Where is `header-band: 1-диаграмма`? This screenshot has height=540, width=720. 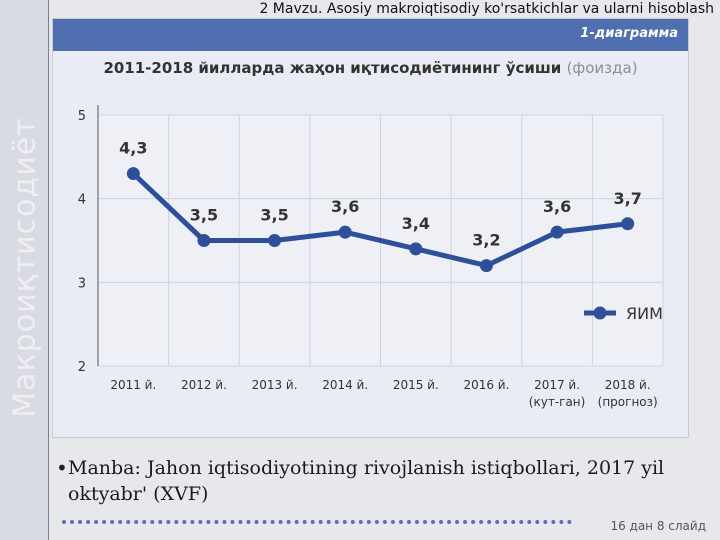 header-band: 1-диаграмма is located at coordinates (370, 35).